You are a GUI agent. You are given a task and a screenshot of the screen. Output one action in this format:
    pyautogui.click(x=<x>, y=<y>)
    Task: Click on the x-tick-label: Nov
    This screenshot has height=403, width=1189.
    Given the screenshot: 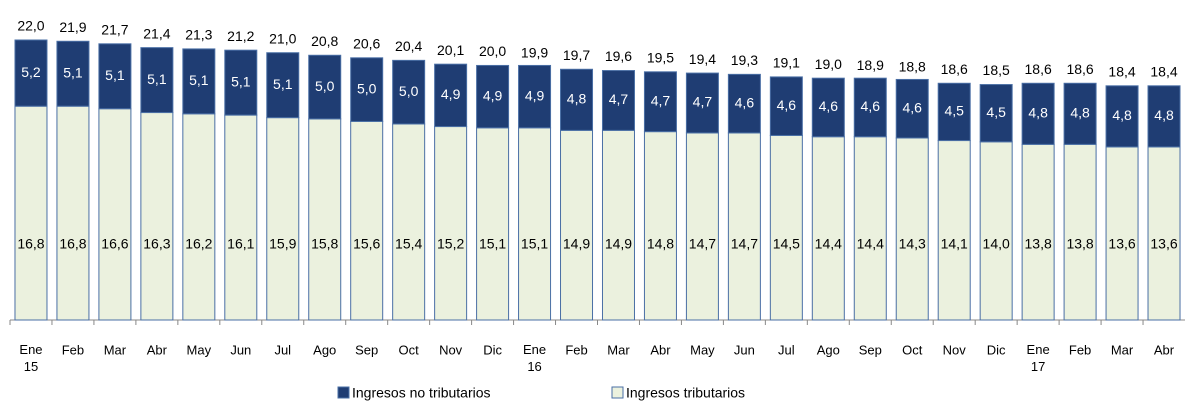 What is the action you would take?
    pyautogui.click(x=451, y=349)
    